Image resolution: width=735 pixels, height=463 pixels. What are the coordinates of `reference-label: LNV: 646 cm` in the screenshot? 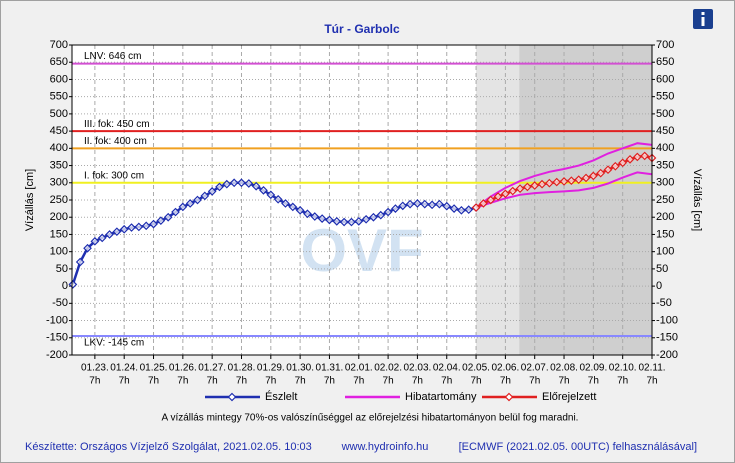 It's located at (112, 56).